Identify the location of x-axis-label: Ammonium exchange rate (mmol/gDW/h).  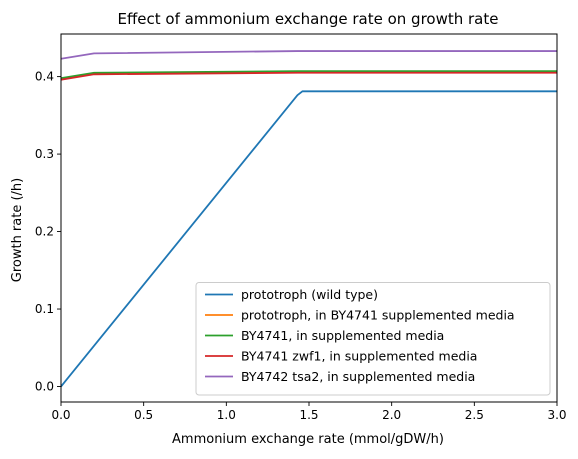
(308, 439).